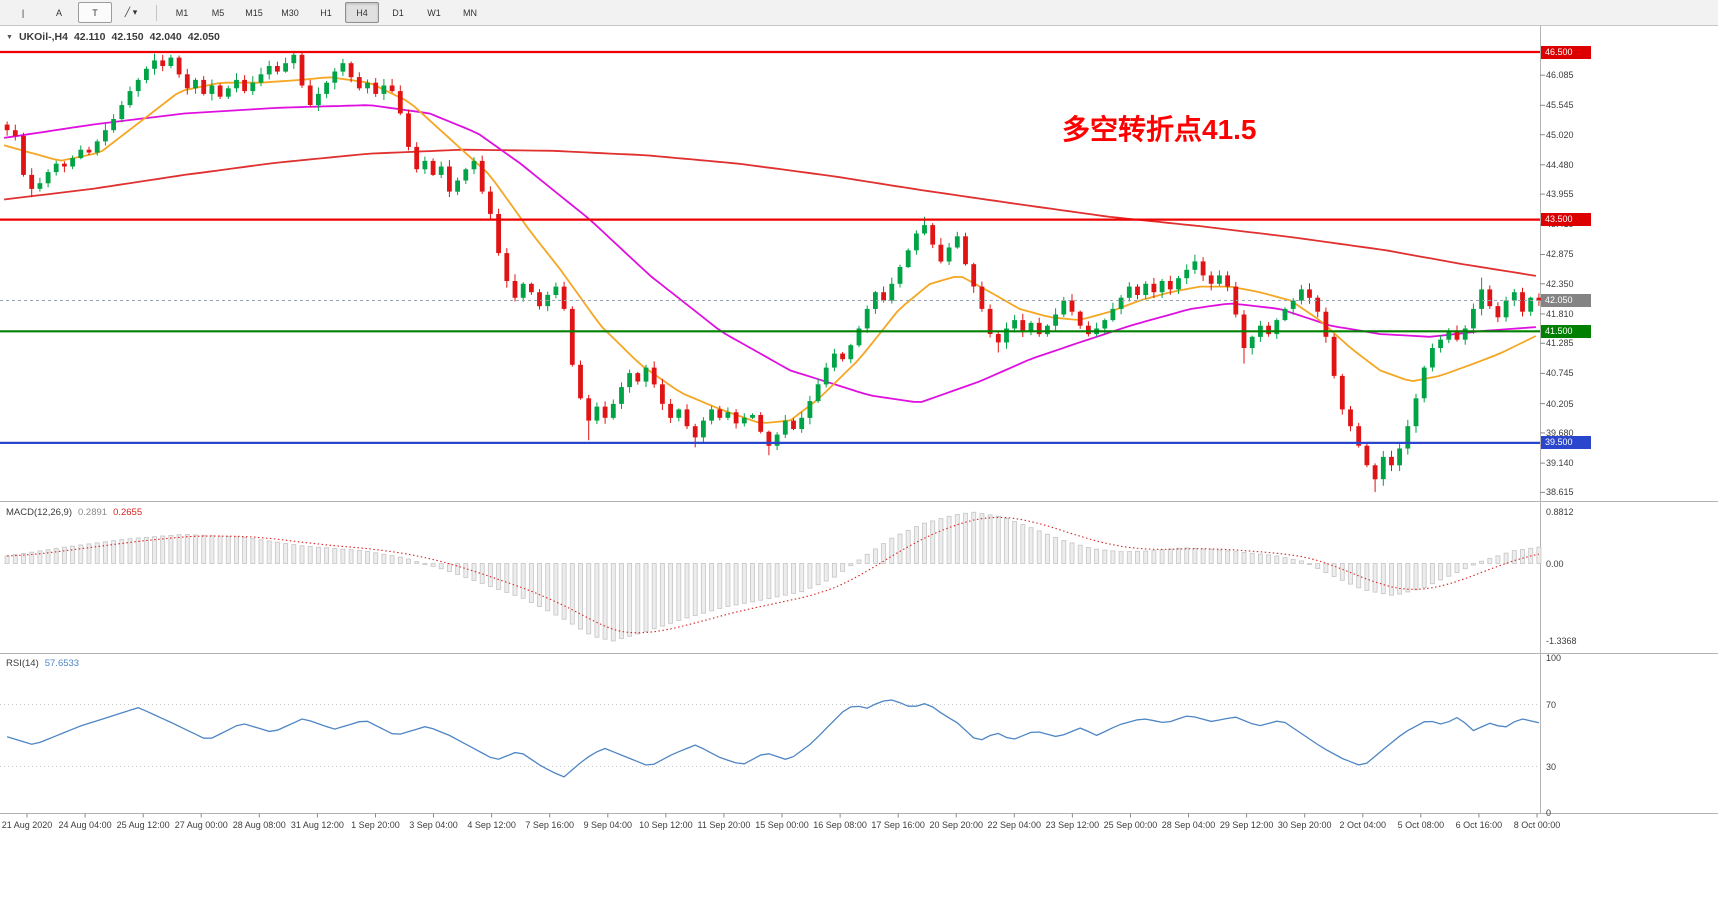 The height and width of the screenshot is (900, 1718). I want to click on timeframe-M5-button: M5, so click(218, 12).